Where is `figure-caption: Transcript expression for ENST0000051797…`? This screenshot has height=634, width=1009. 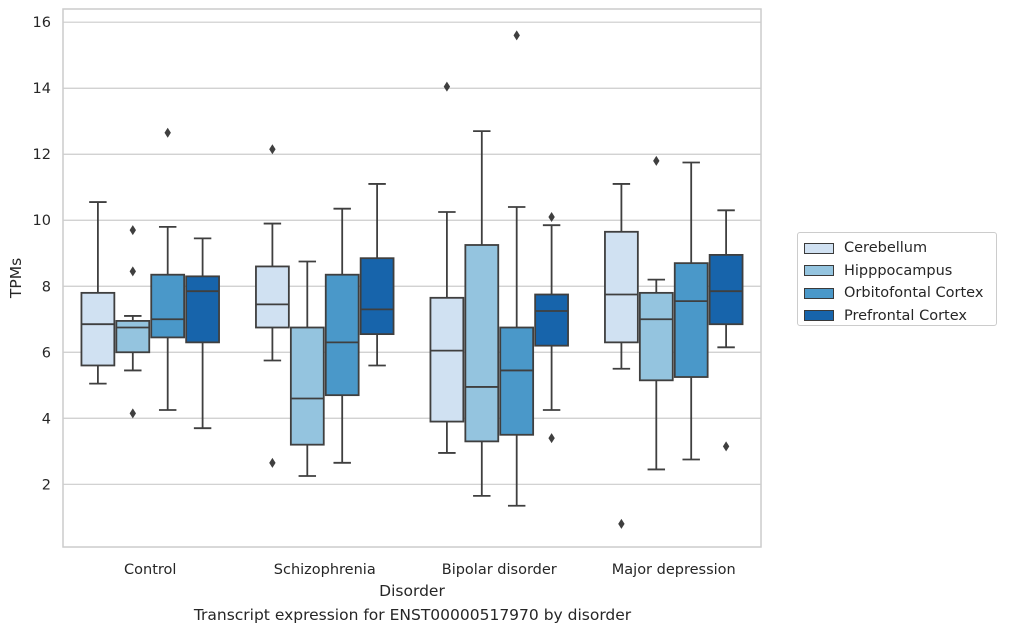 figure-caption: Transcript expression for ENST0000051797… is located at coordinates (412, 615).